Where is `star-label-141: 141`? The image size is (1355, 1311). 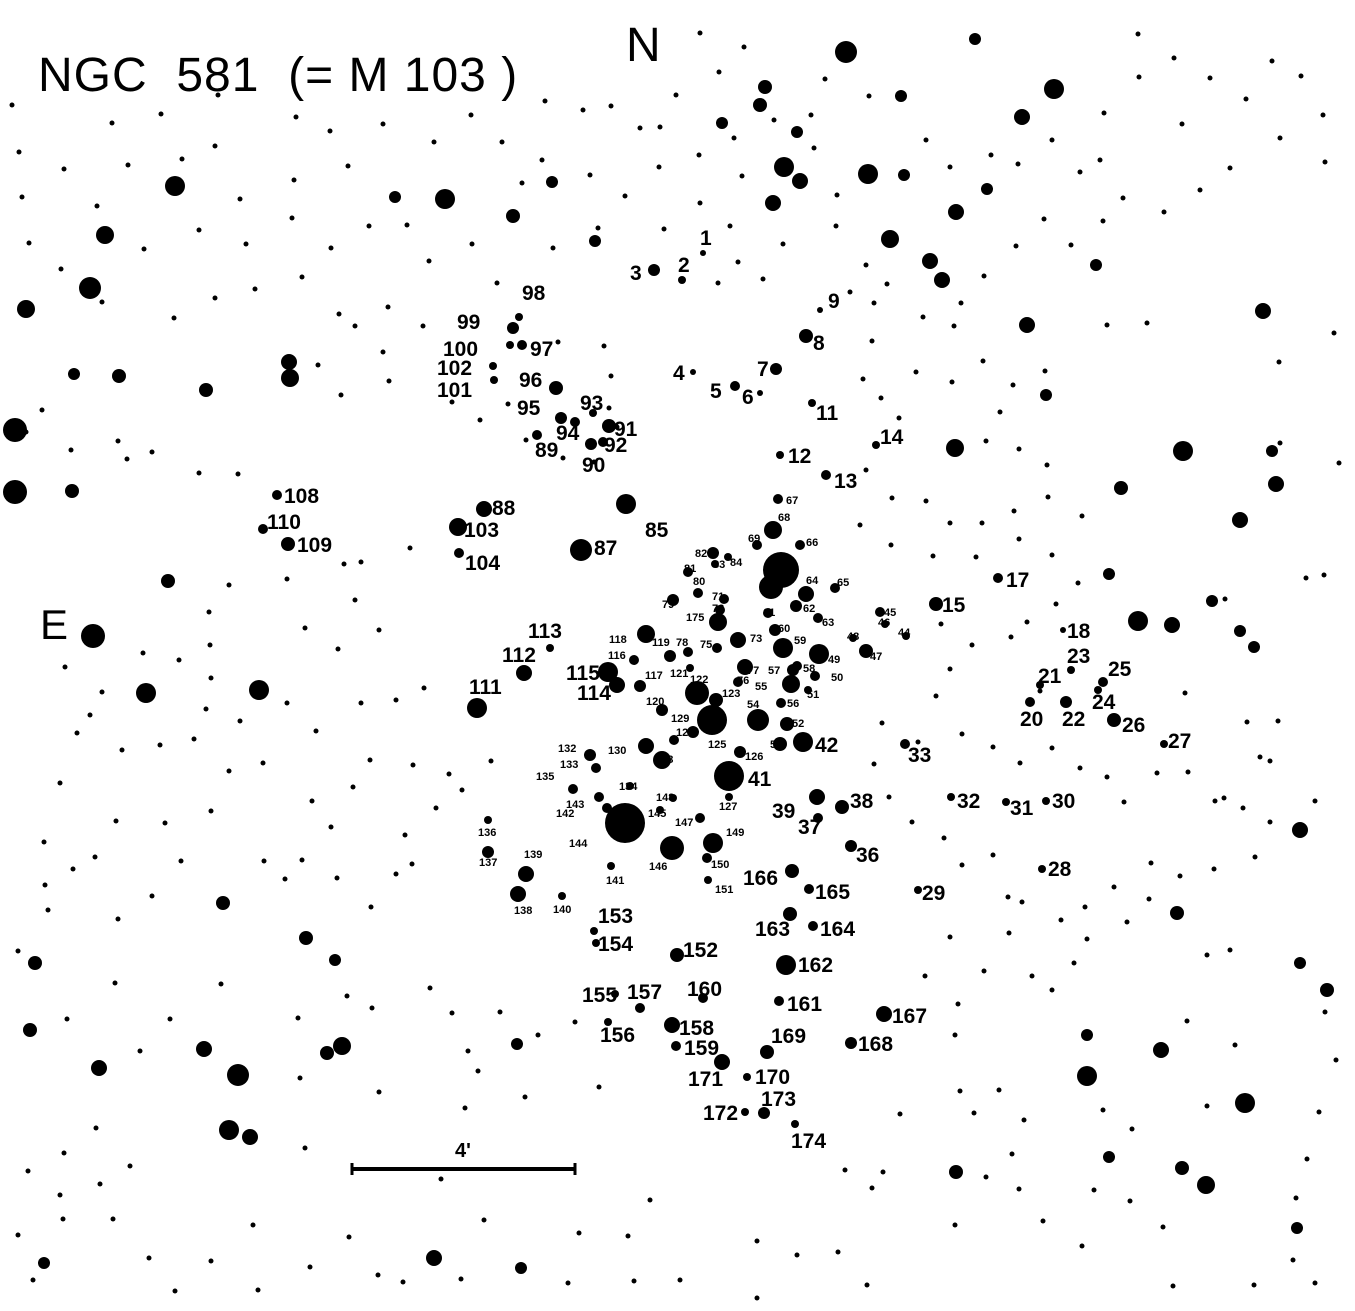 star-label-141: 141 is located at coordinates (615, 881).